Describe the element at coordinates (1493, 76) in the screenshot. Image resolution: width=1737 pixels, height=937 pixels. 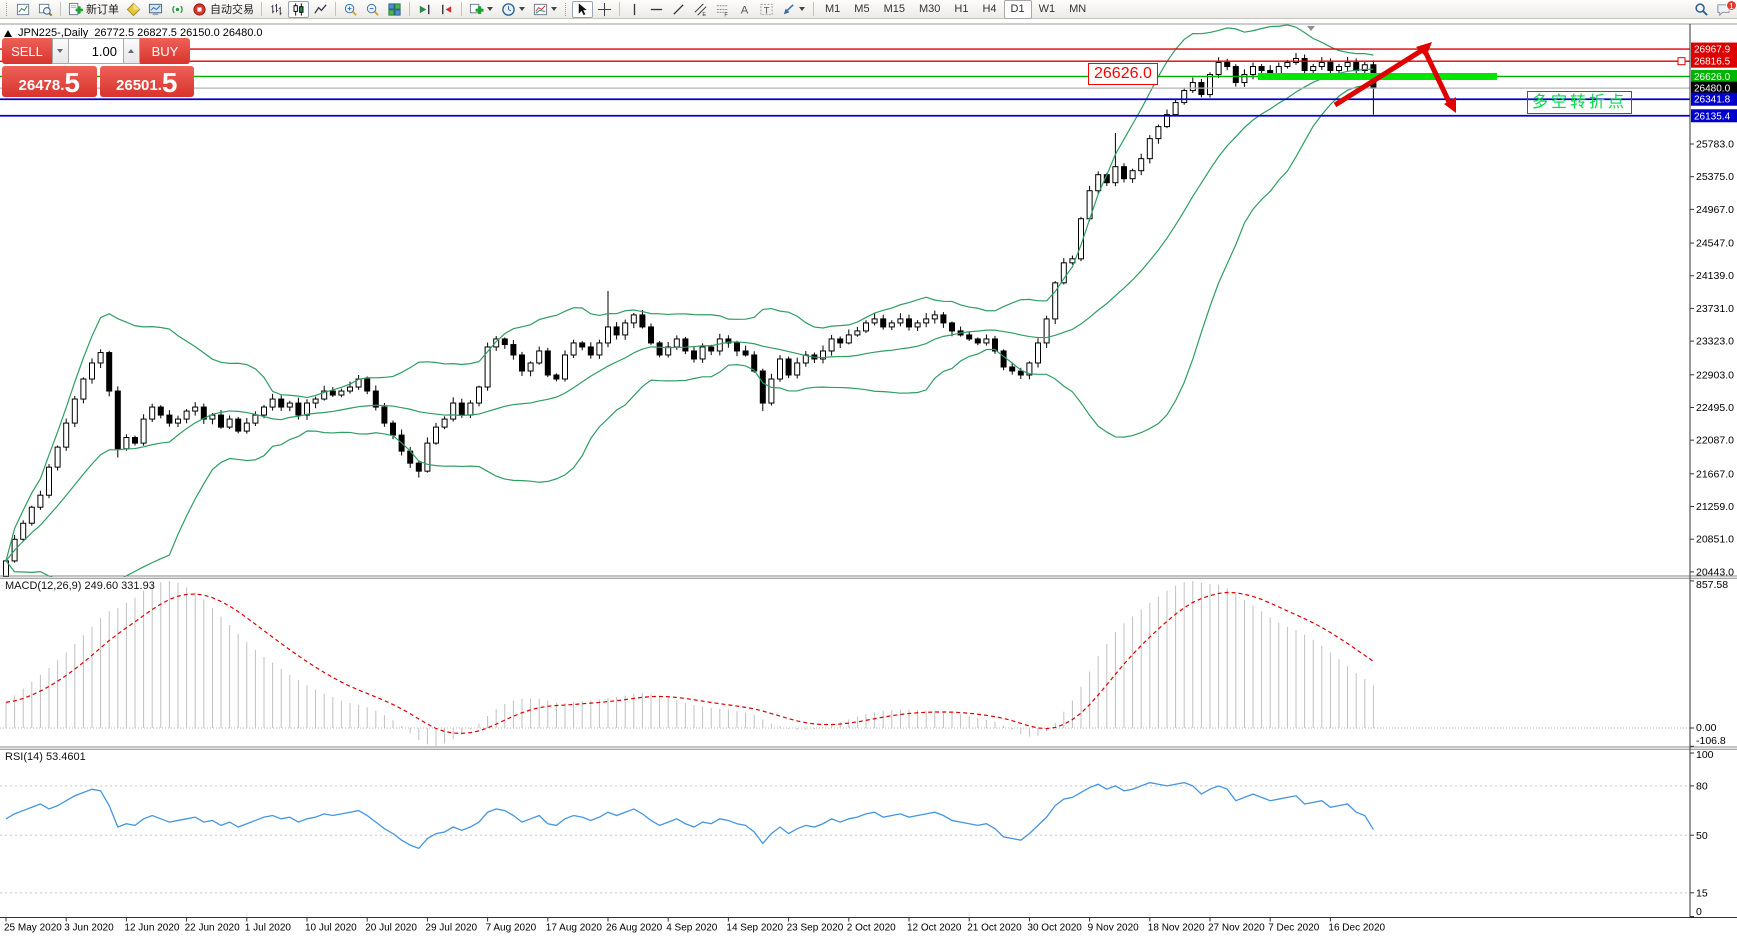
I see `trendline-handle` at that location.